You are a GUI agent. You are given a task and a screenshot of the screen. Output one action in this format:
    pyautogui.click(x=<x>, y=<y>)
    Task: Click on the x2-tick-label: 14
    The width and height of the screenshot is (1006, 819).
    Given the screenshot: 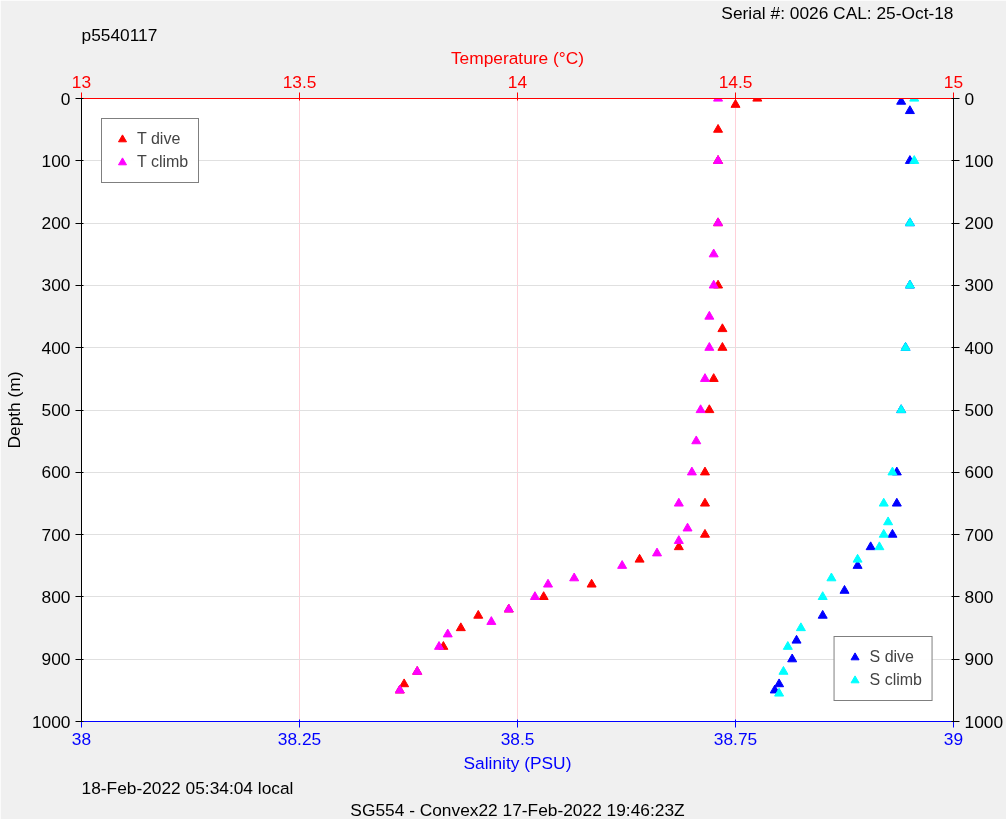 What is the action you would take?
    pyautogui.click(x=517, y=81)
    